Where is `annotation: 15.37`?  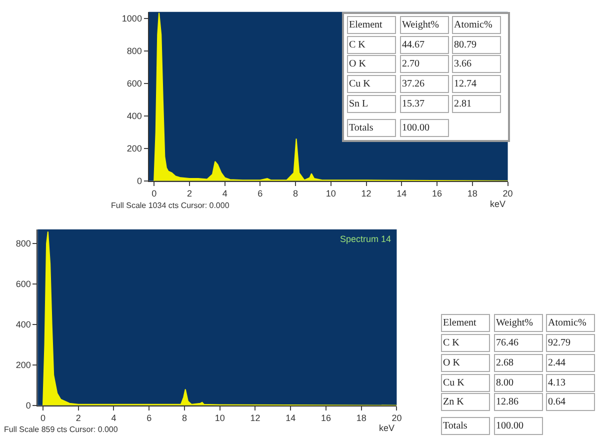
annotation: 15.37 is located at coordinates (413, 104).